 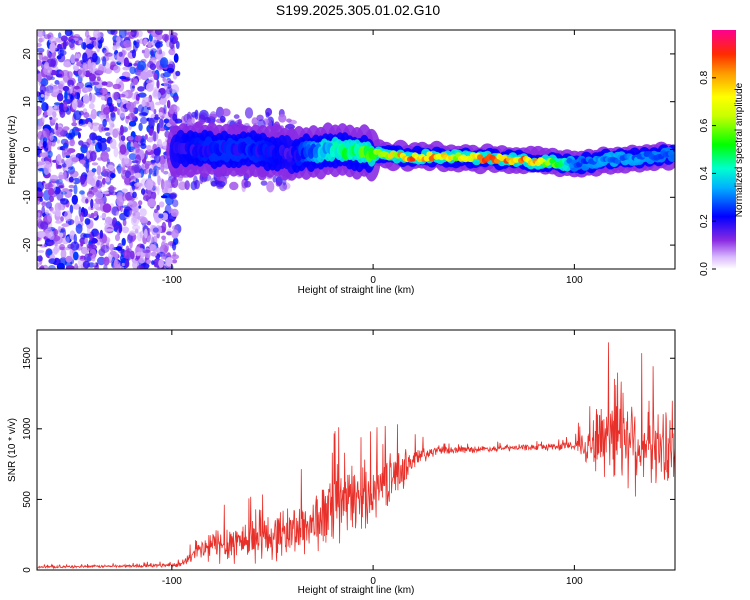 What do you see at coordinates (12, 150) in the screenshot?
I see `spectrogram-ylabel: Frequency (Hz)` at bounding box center [12, 150].